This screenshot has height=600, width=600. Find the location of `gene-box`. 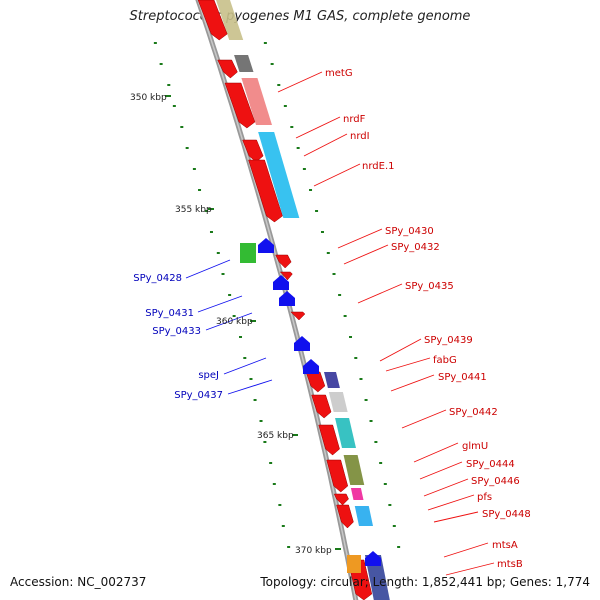

gene-box is located at coordinates (248, 253).